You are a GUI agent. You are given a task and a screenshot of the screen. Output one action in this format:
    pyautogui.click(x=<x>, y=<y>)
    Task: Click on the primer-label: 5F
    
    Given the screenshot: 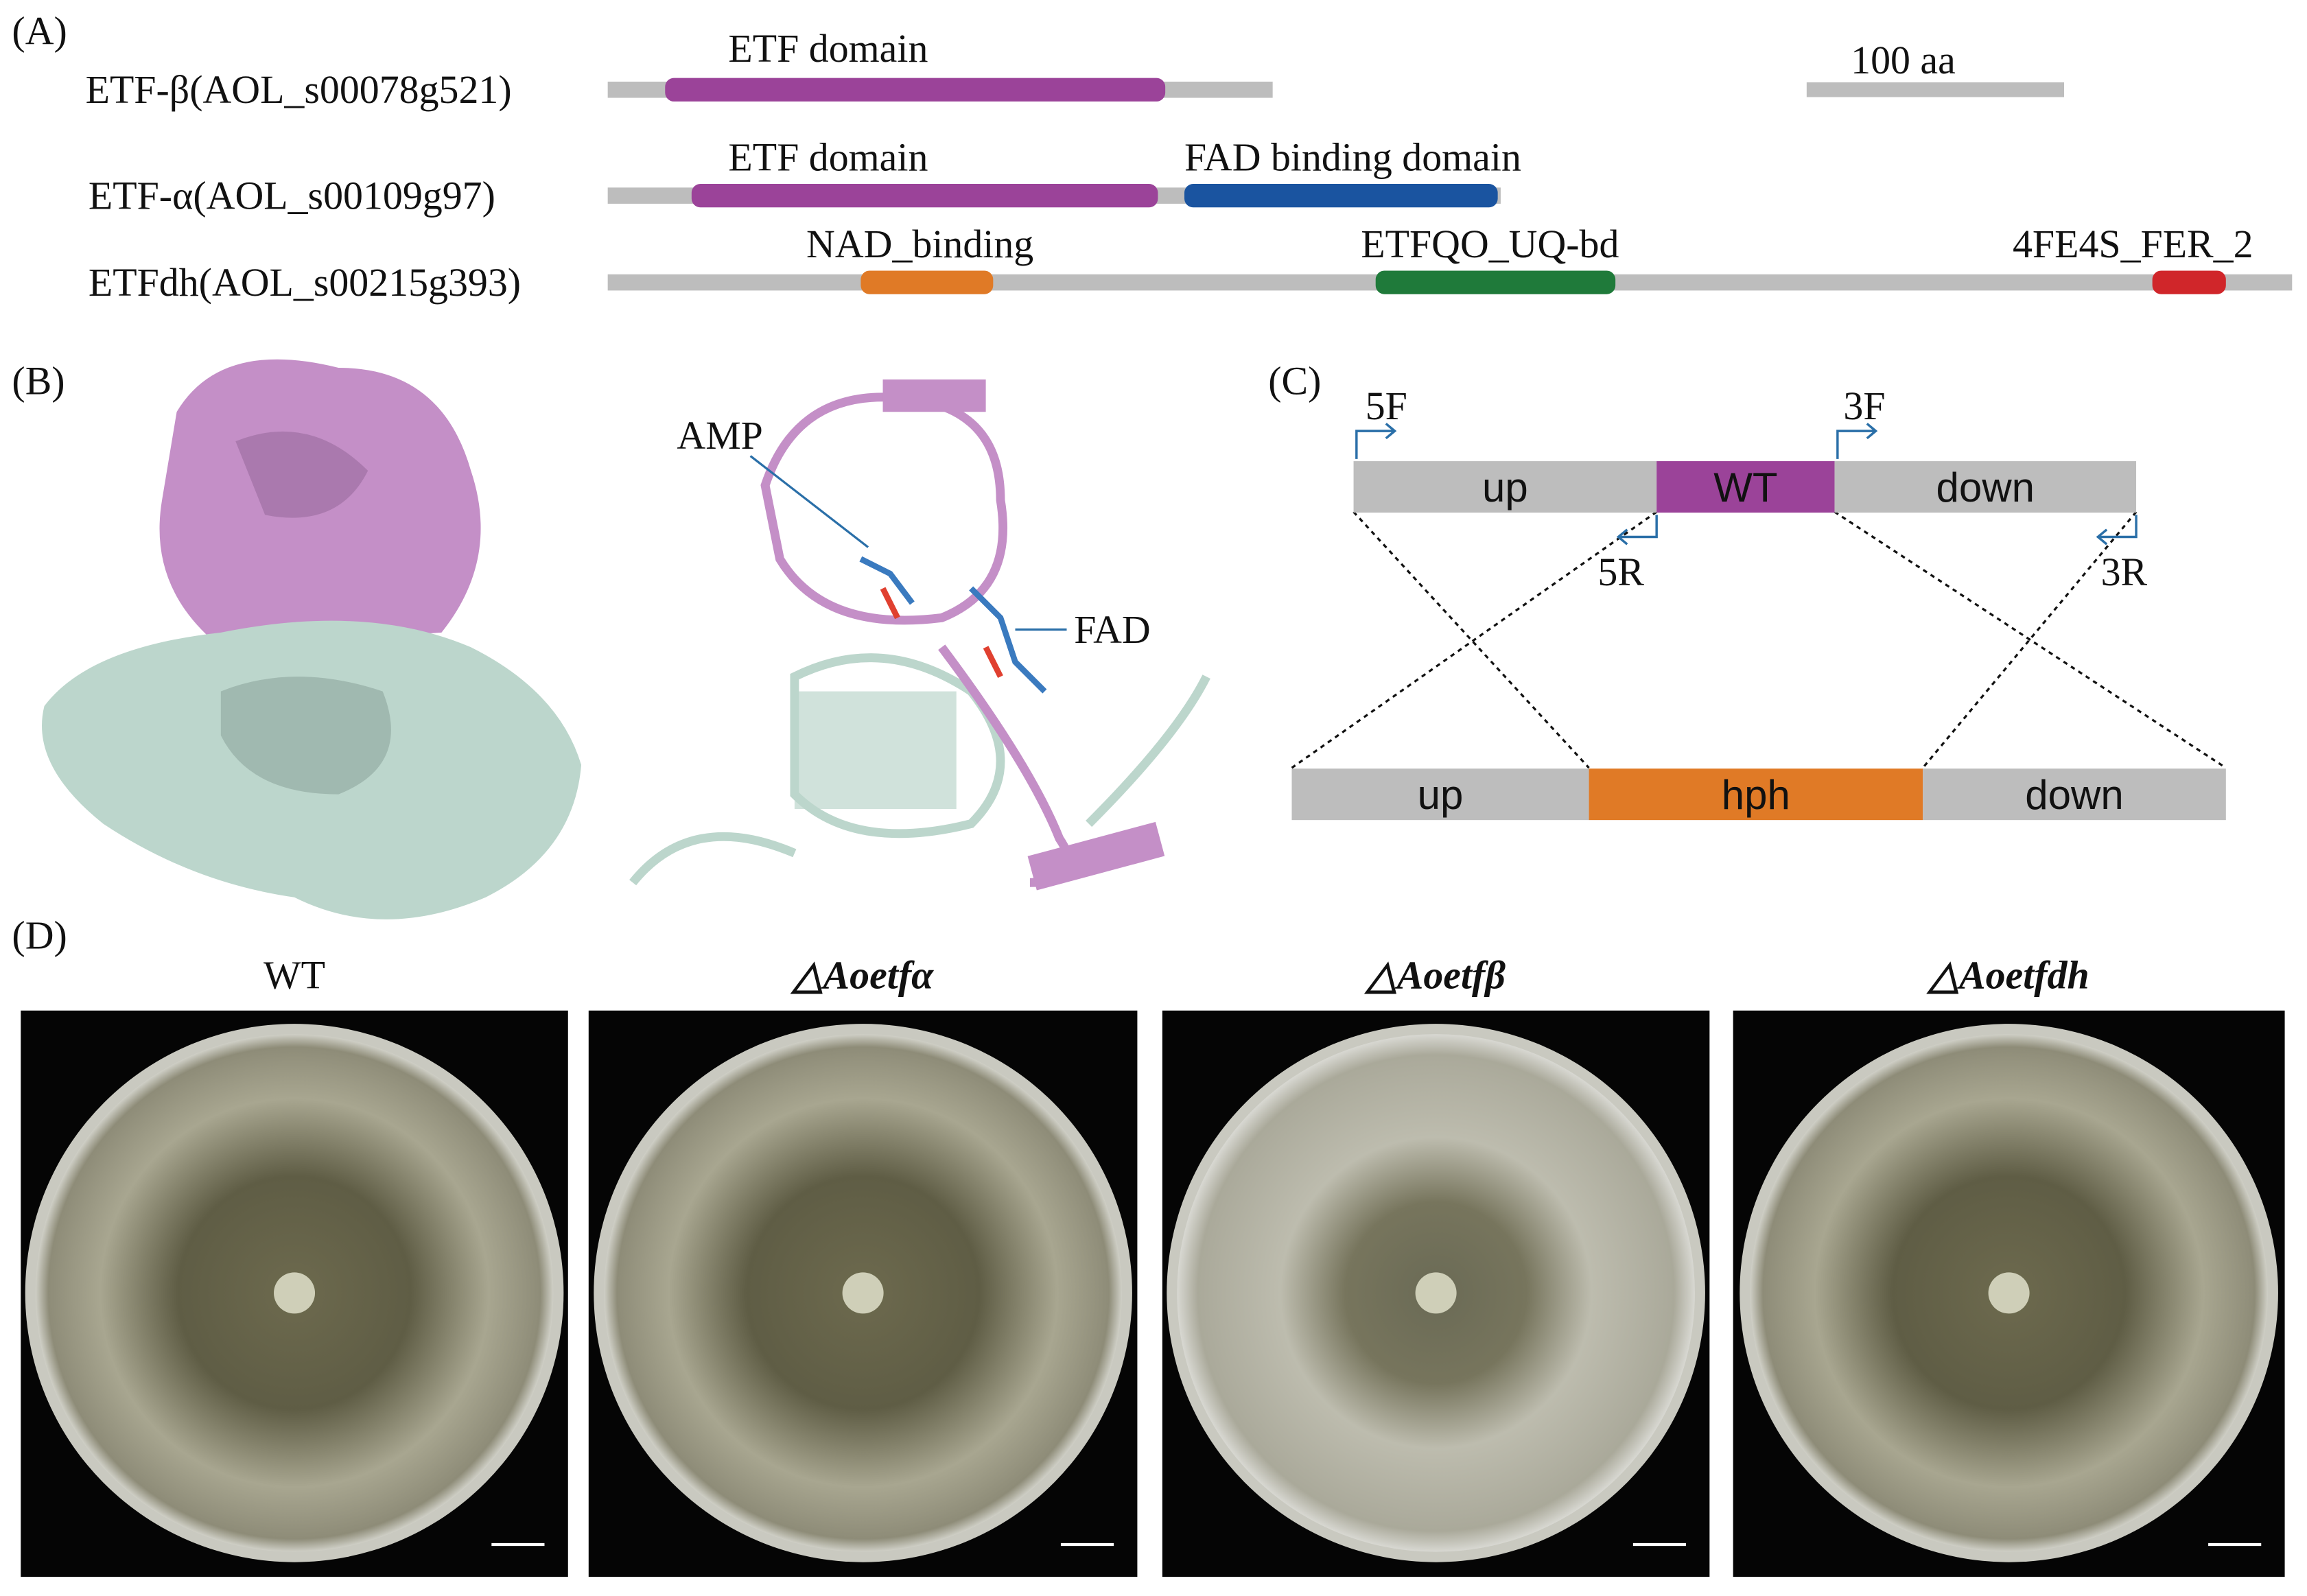 What is the action you would take?
    pyautogui.click(x=1386, y=406)
    